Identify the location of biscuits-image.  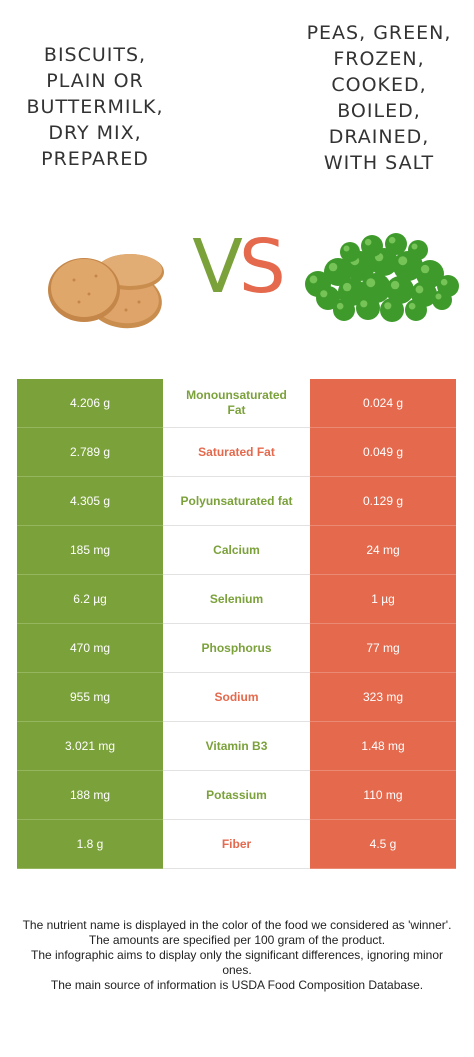
(106, 291).